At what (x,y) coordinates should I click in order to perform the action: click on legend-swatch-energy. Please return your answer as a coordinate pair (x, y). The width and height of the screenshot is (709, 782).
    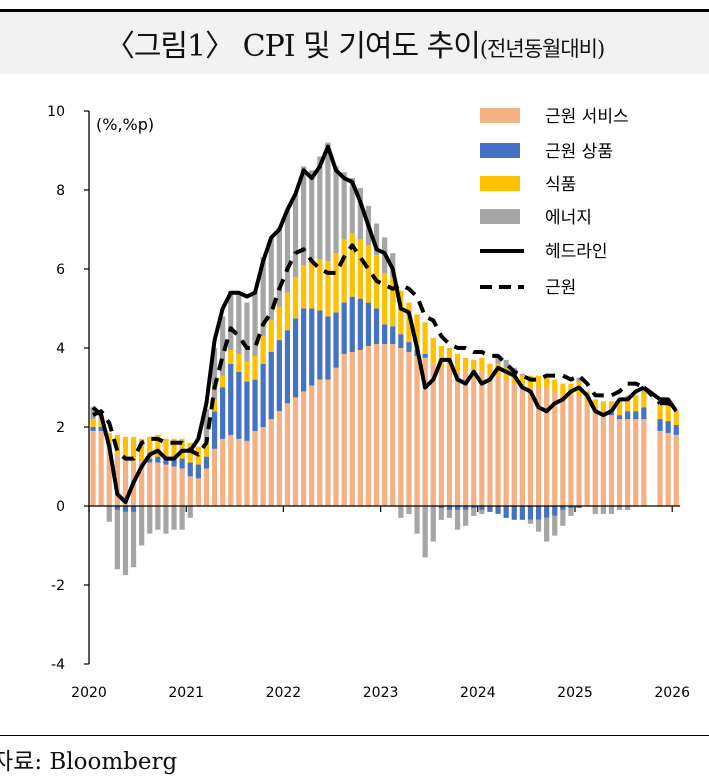
    Looking at the image, I should click on (500, 216).